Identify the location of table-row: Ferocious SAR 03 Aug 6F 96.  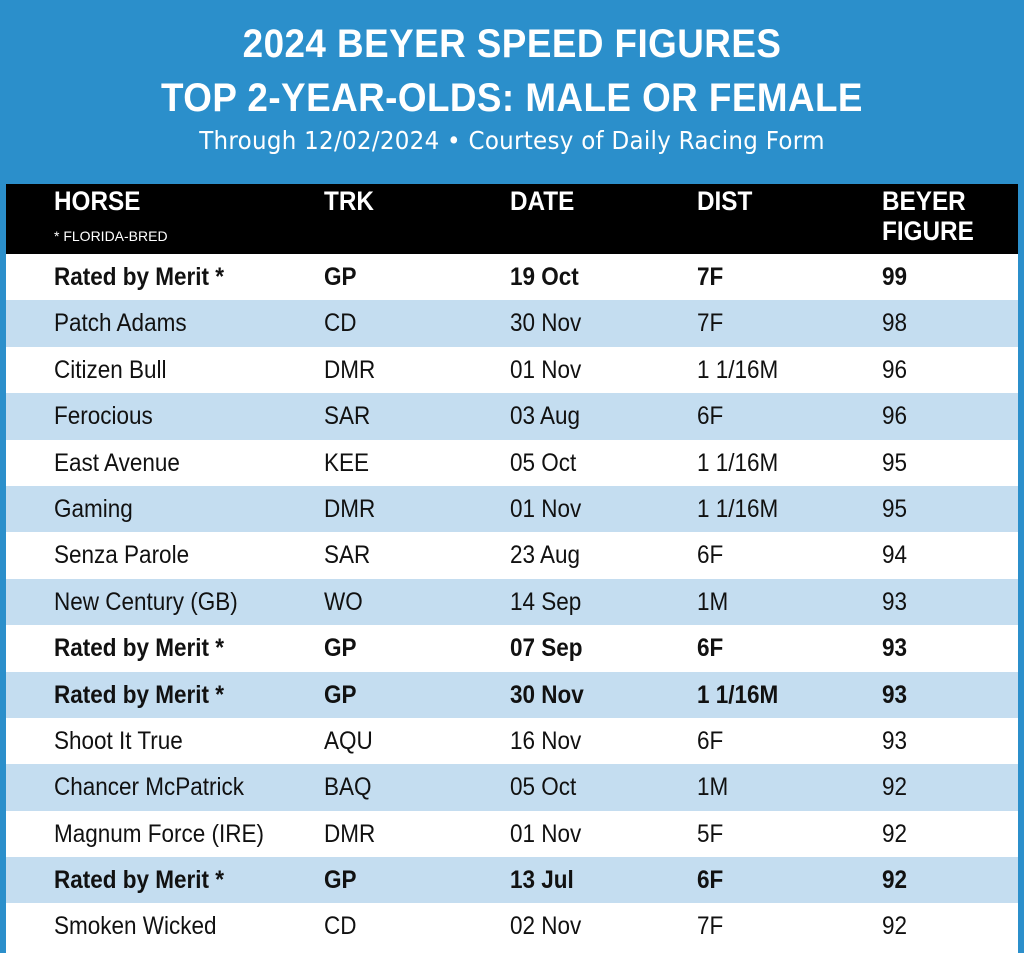
(512, 416).